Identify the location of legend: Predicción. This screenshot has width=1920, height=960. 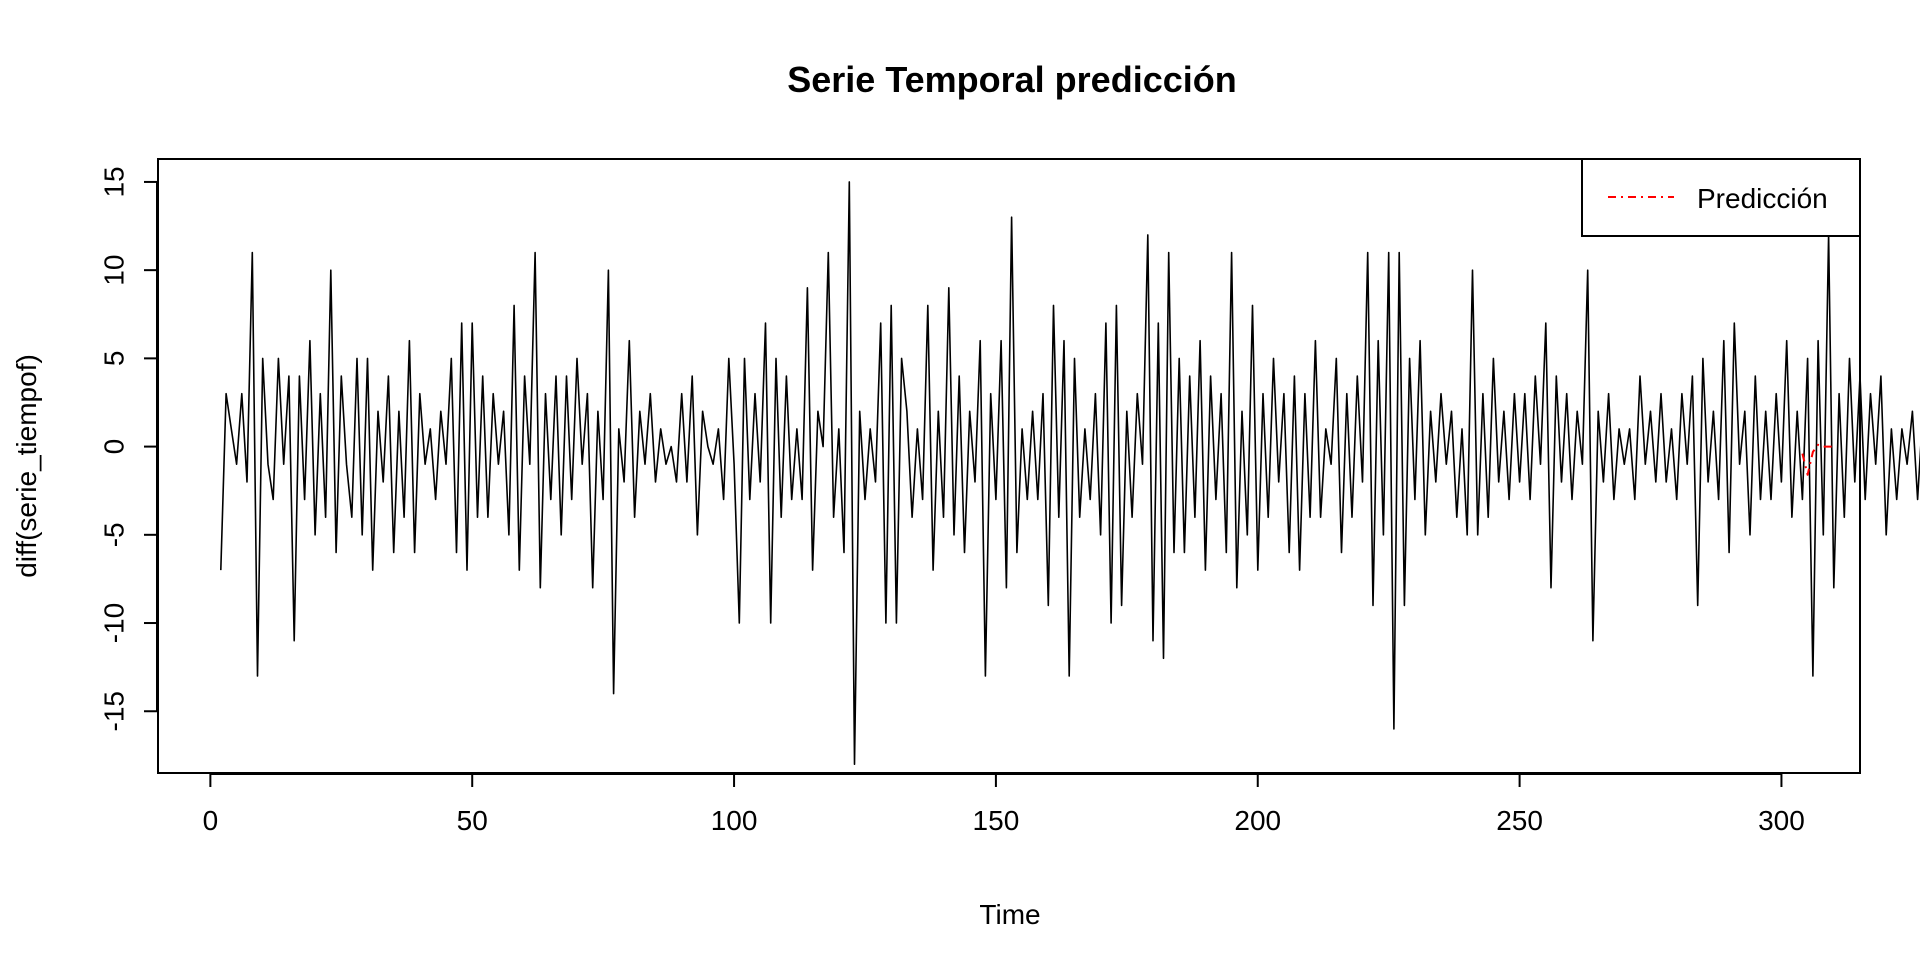
(1721, 197).